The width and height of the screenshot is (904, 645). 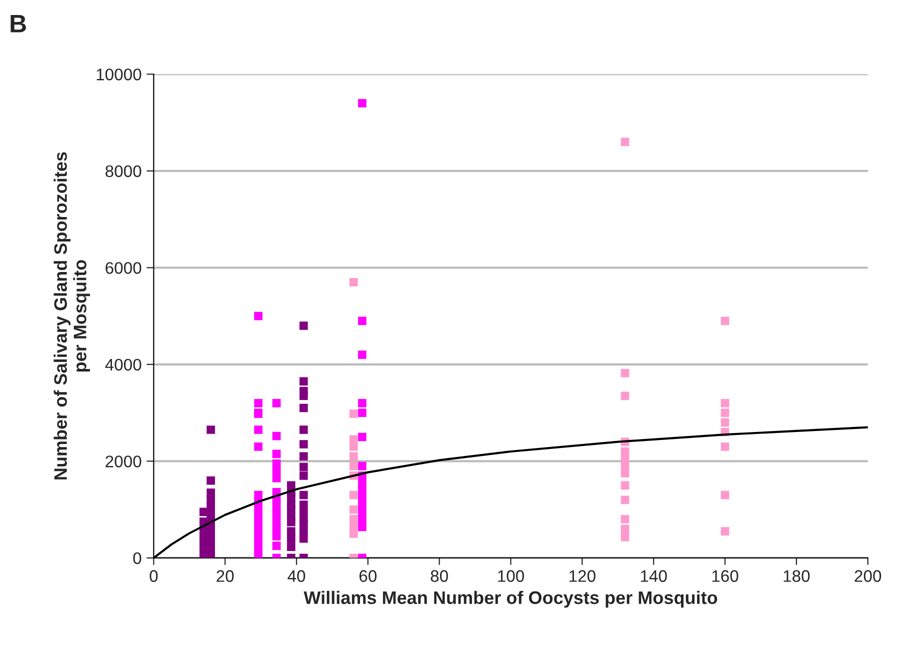 I want to click on x-tick-label: 80, so click(x=439, y=576).